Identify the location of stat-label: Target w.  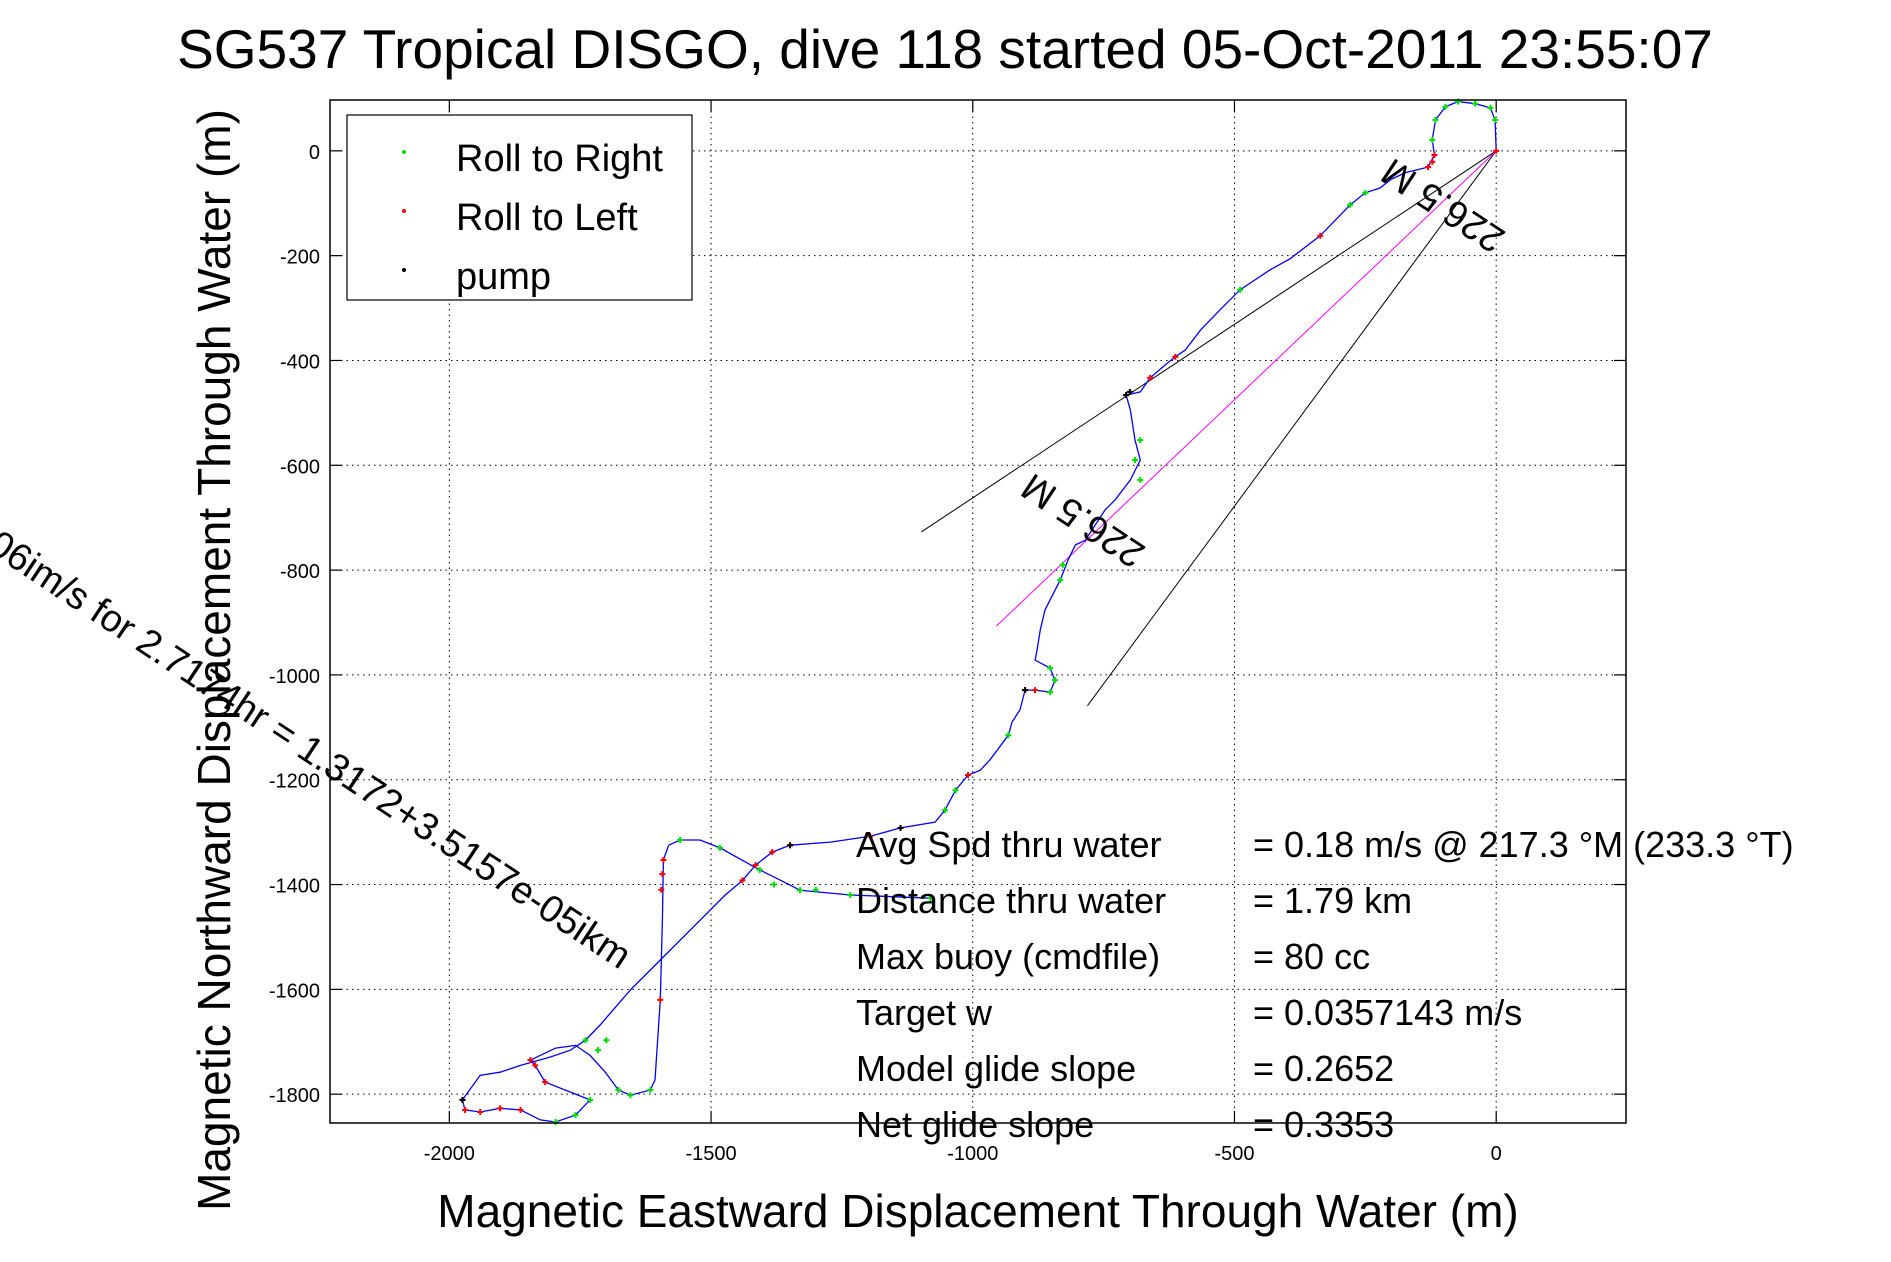
(924, 1012).